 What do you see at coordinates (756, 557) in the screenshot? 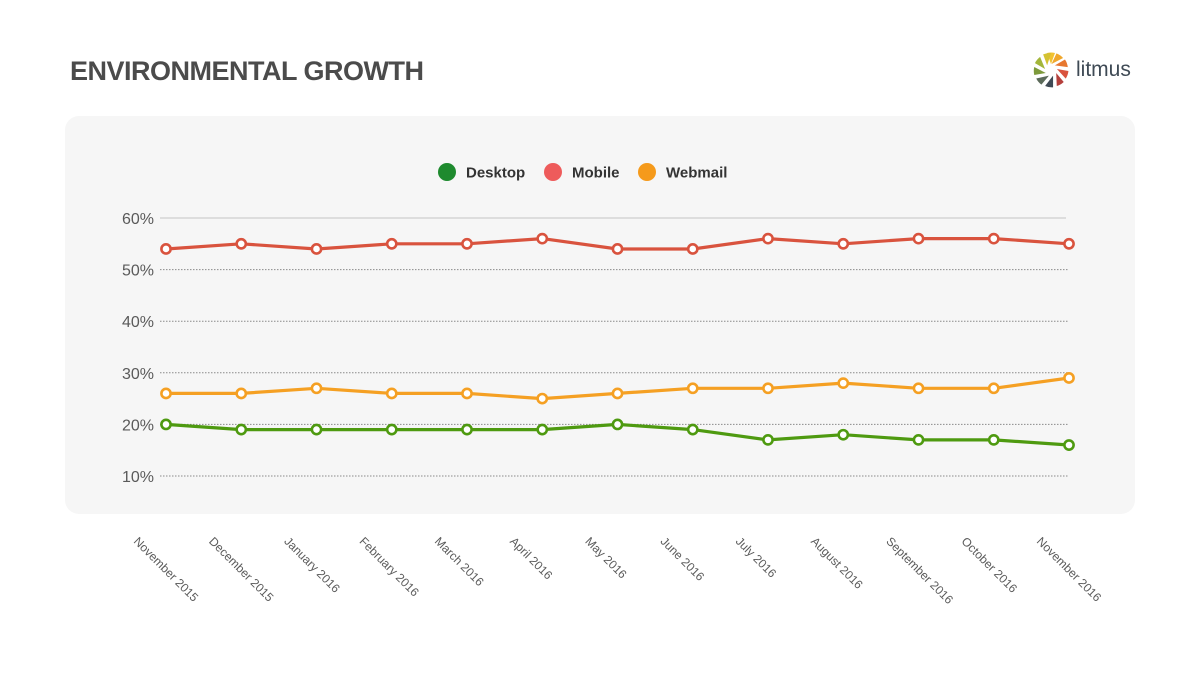
I see `x-tick-label: July 2016` at bounding box center [756, 557].